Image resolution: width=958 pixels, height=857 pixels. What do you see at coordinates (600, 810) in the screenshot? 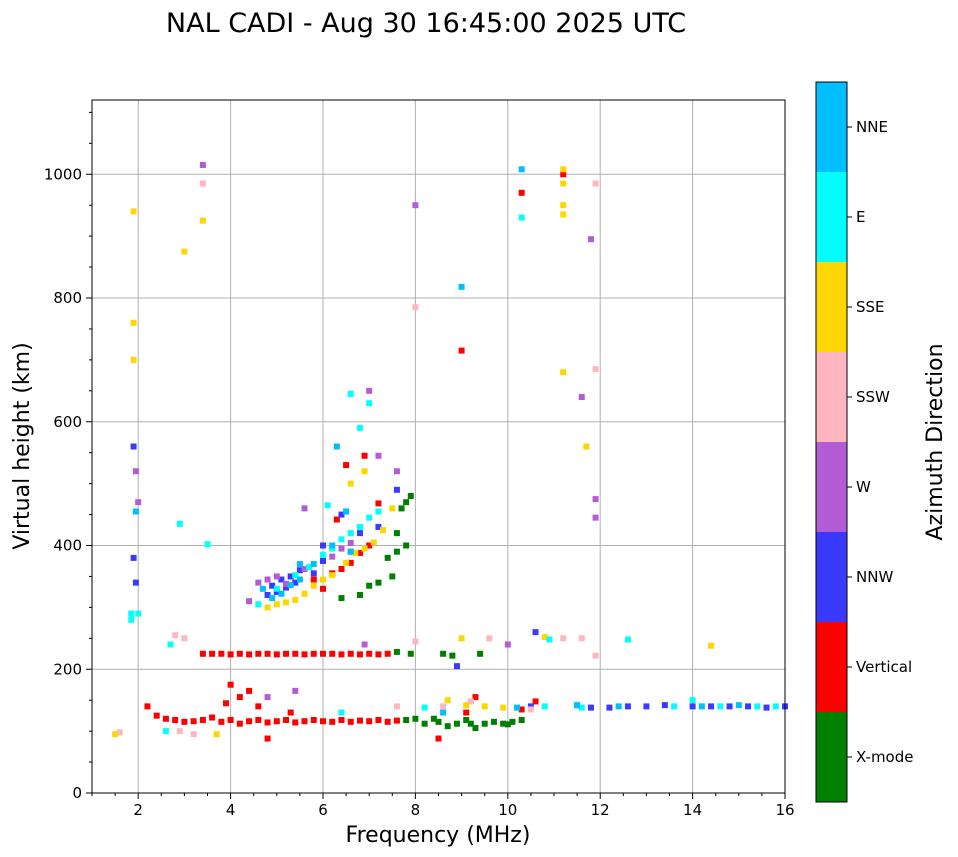
I see `x-tick-label: 12` at bounding box center [600, 810].